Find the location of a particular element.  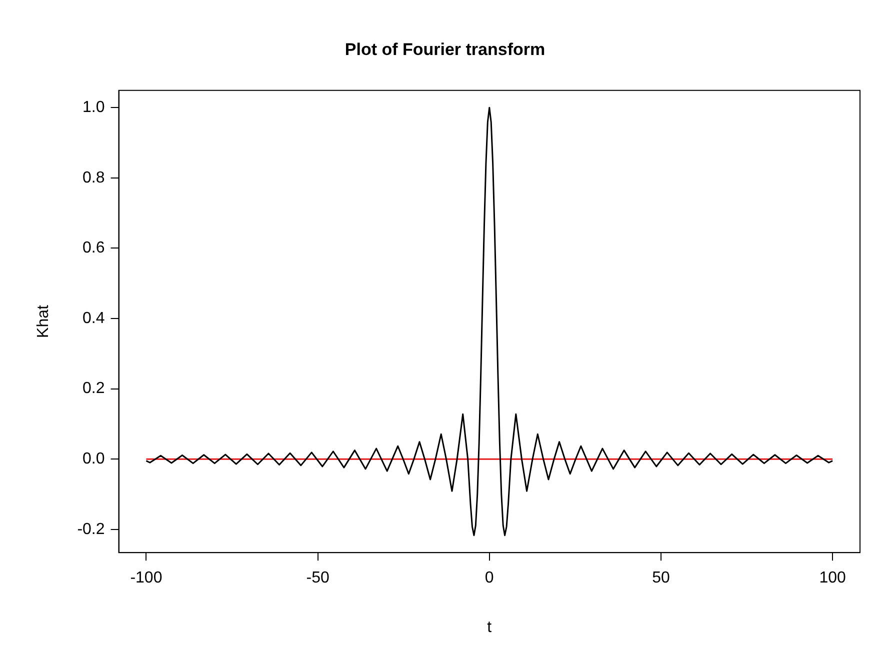

chart-title: Plot of Fourier transform is located at coordinates (445, 49).